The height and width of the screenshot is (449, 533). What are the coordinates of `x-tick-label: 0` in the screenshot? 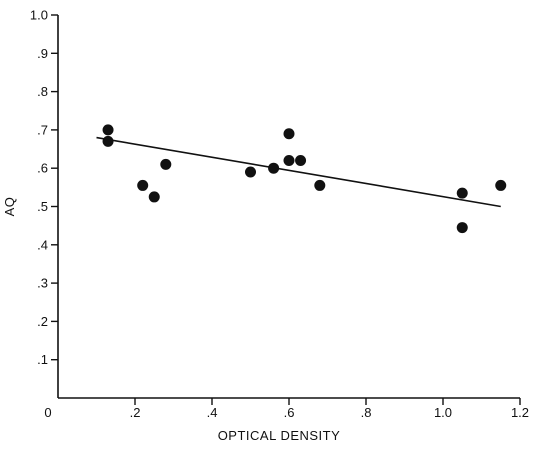 It's located at (47, 412).